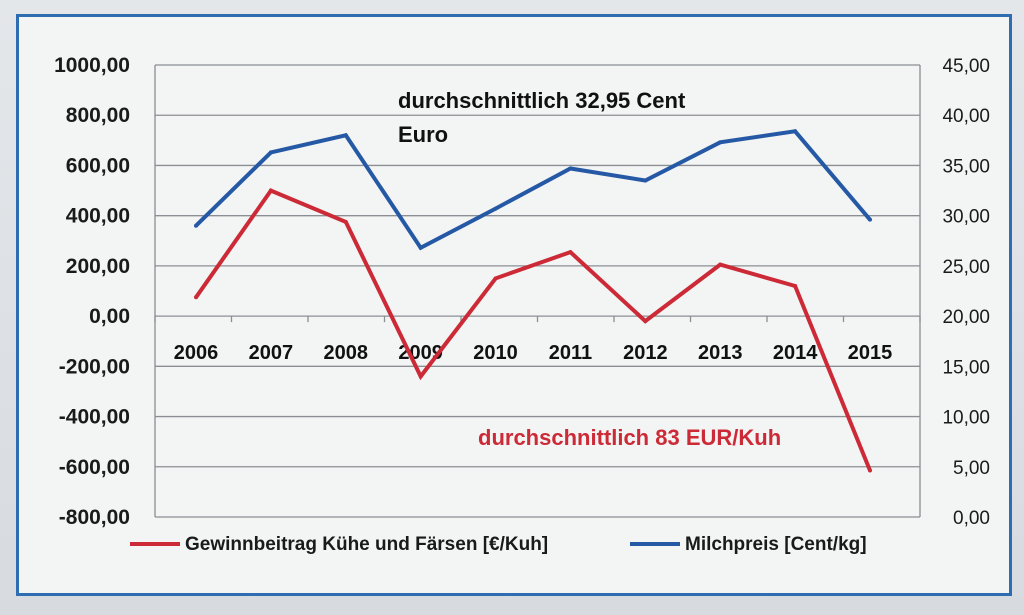 The image size is (1024, 615). Describe the element at coordinates (98, 115) in the screenshot. I see `y-left-tick-label: 800,00` at that location.